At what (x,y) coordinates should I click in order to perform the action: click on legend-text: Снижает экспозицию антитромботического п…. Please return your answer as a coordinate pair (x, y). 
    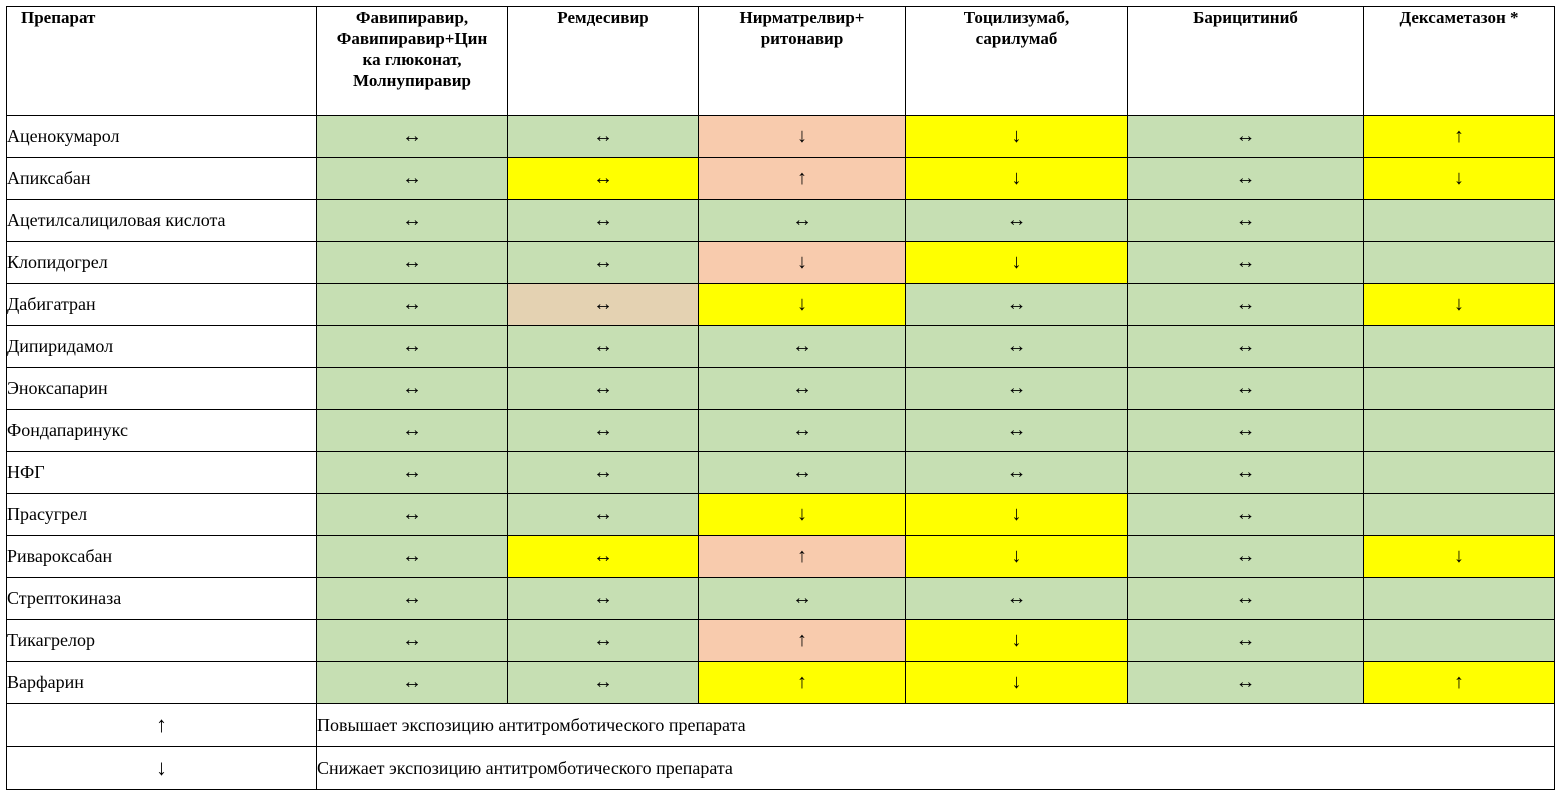
    Looking at the image, I should click on (935, 768).